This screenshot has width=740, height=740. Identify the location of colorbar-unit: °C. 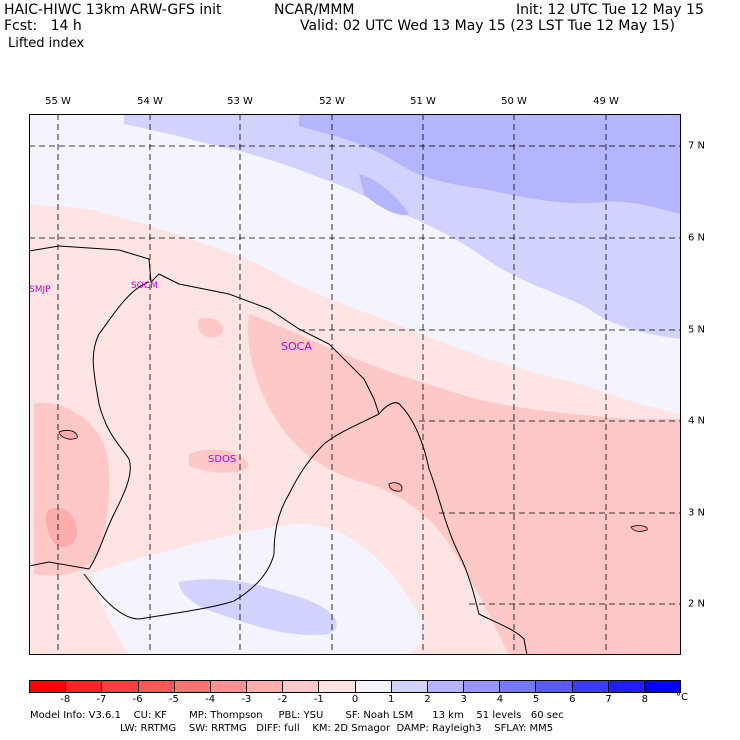
(682, 697).